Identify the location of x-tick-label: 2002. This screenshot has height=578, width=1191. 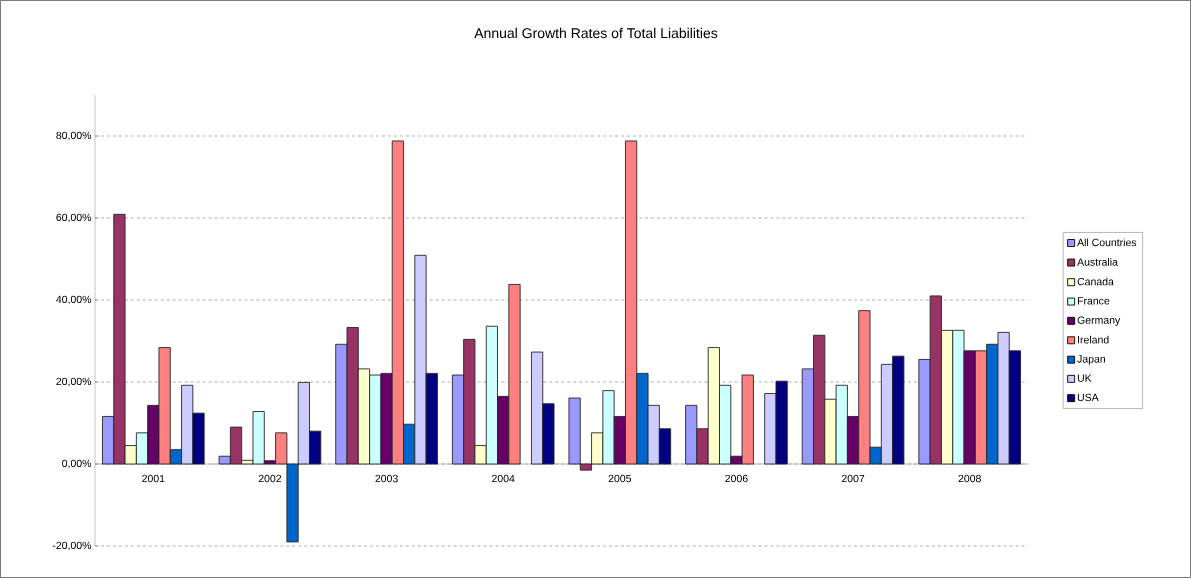
(270, 478).